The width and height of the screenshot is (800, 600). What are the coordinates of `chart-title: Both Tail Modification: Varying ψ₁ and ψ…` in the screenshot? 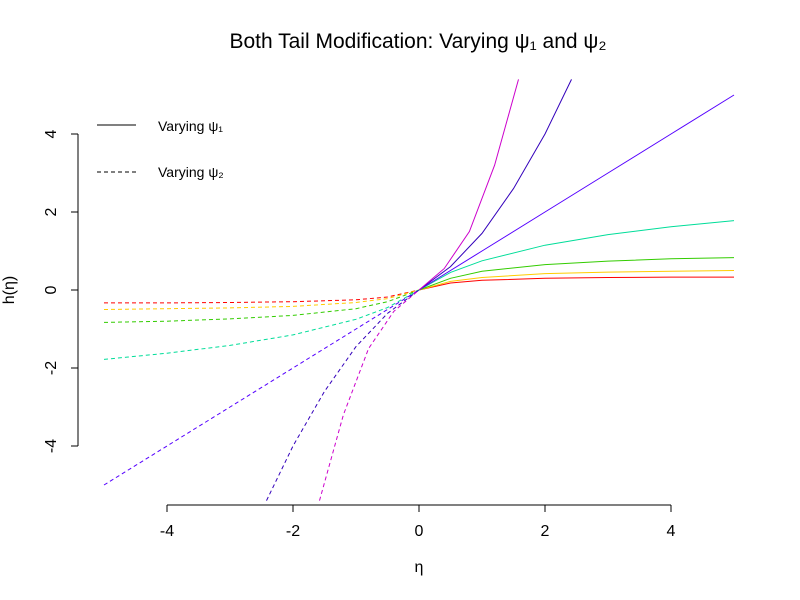 It's located at (417, 41).